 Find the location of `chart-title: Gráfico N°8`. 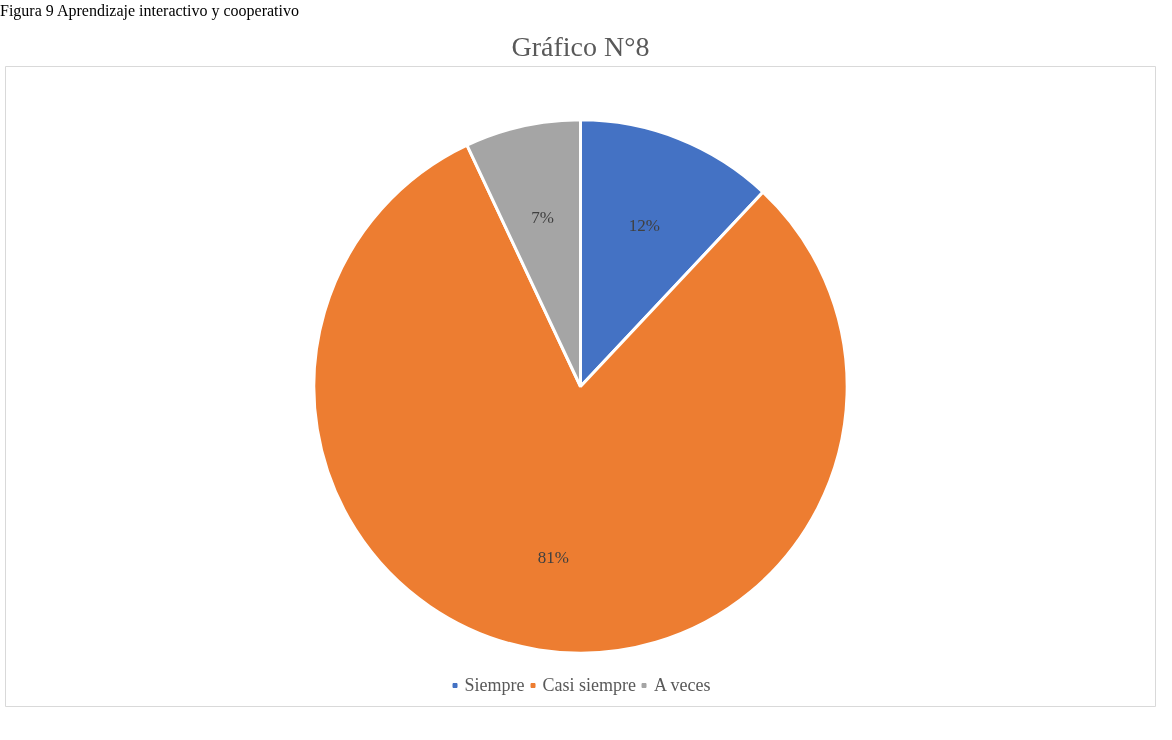

chart-title: Gráfico N°8 is located at coordinates (580, 46).